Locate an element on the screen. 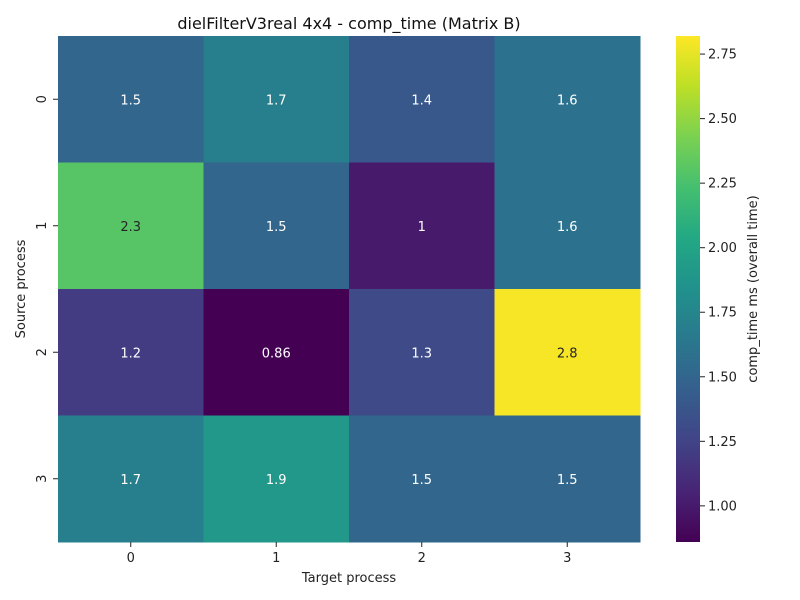 This screenshot has height=600, width=800. heatmap-cell-label: 0.86 is located at coordinates (276, 353).